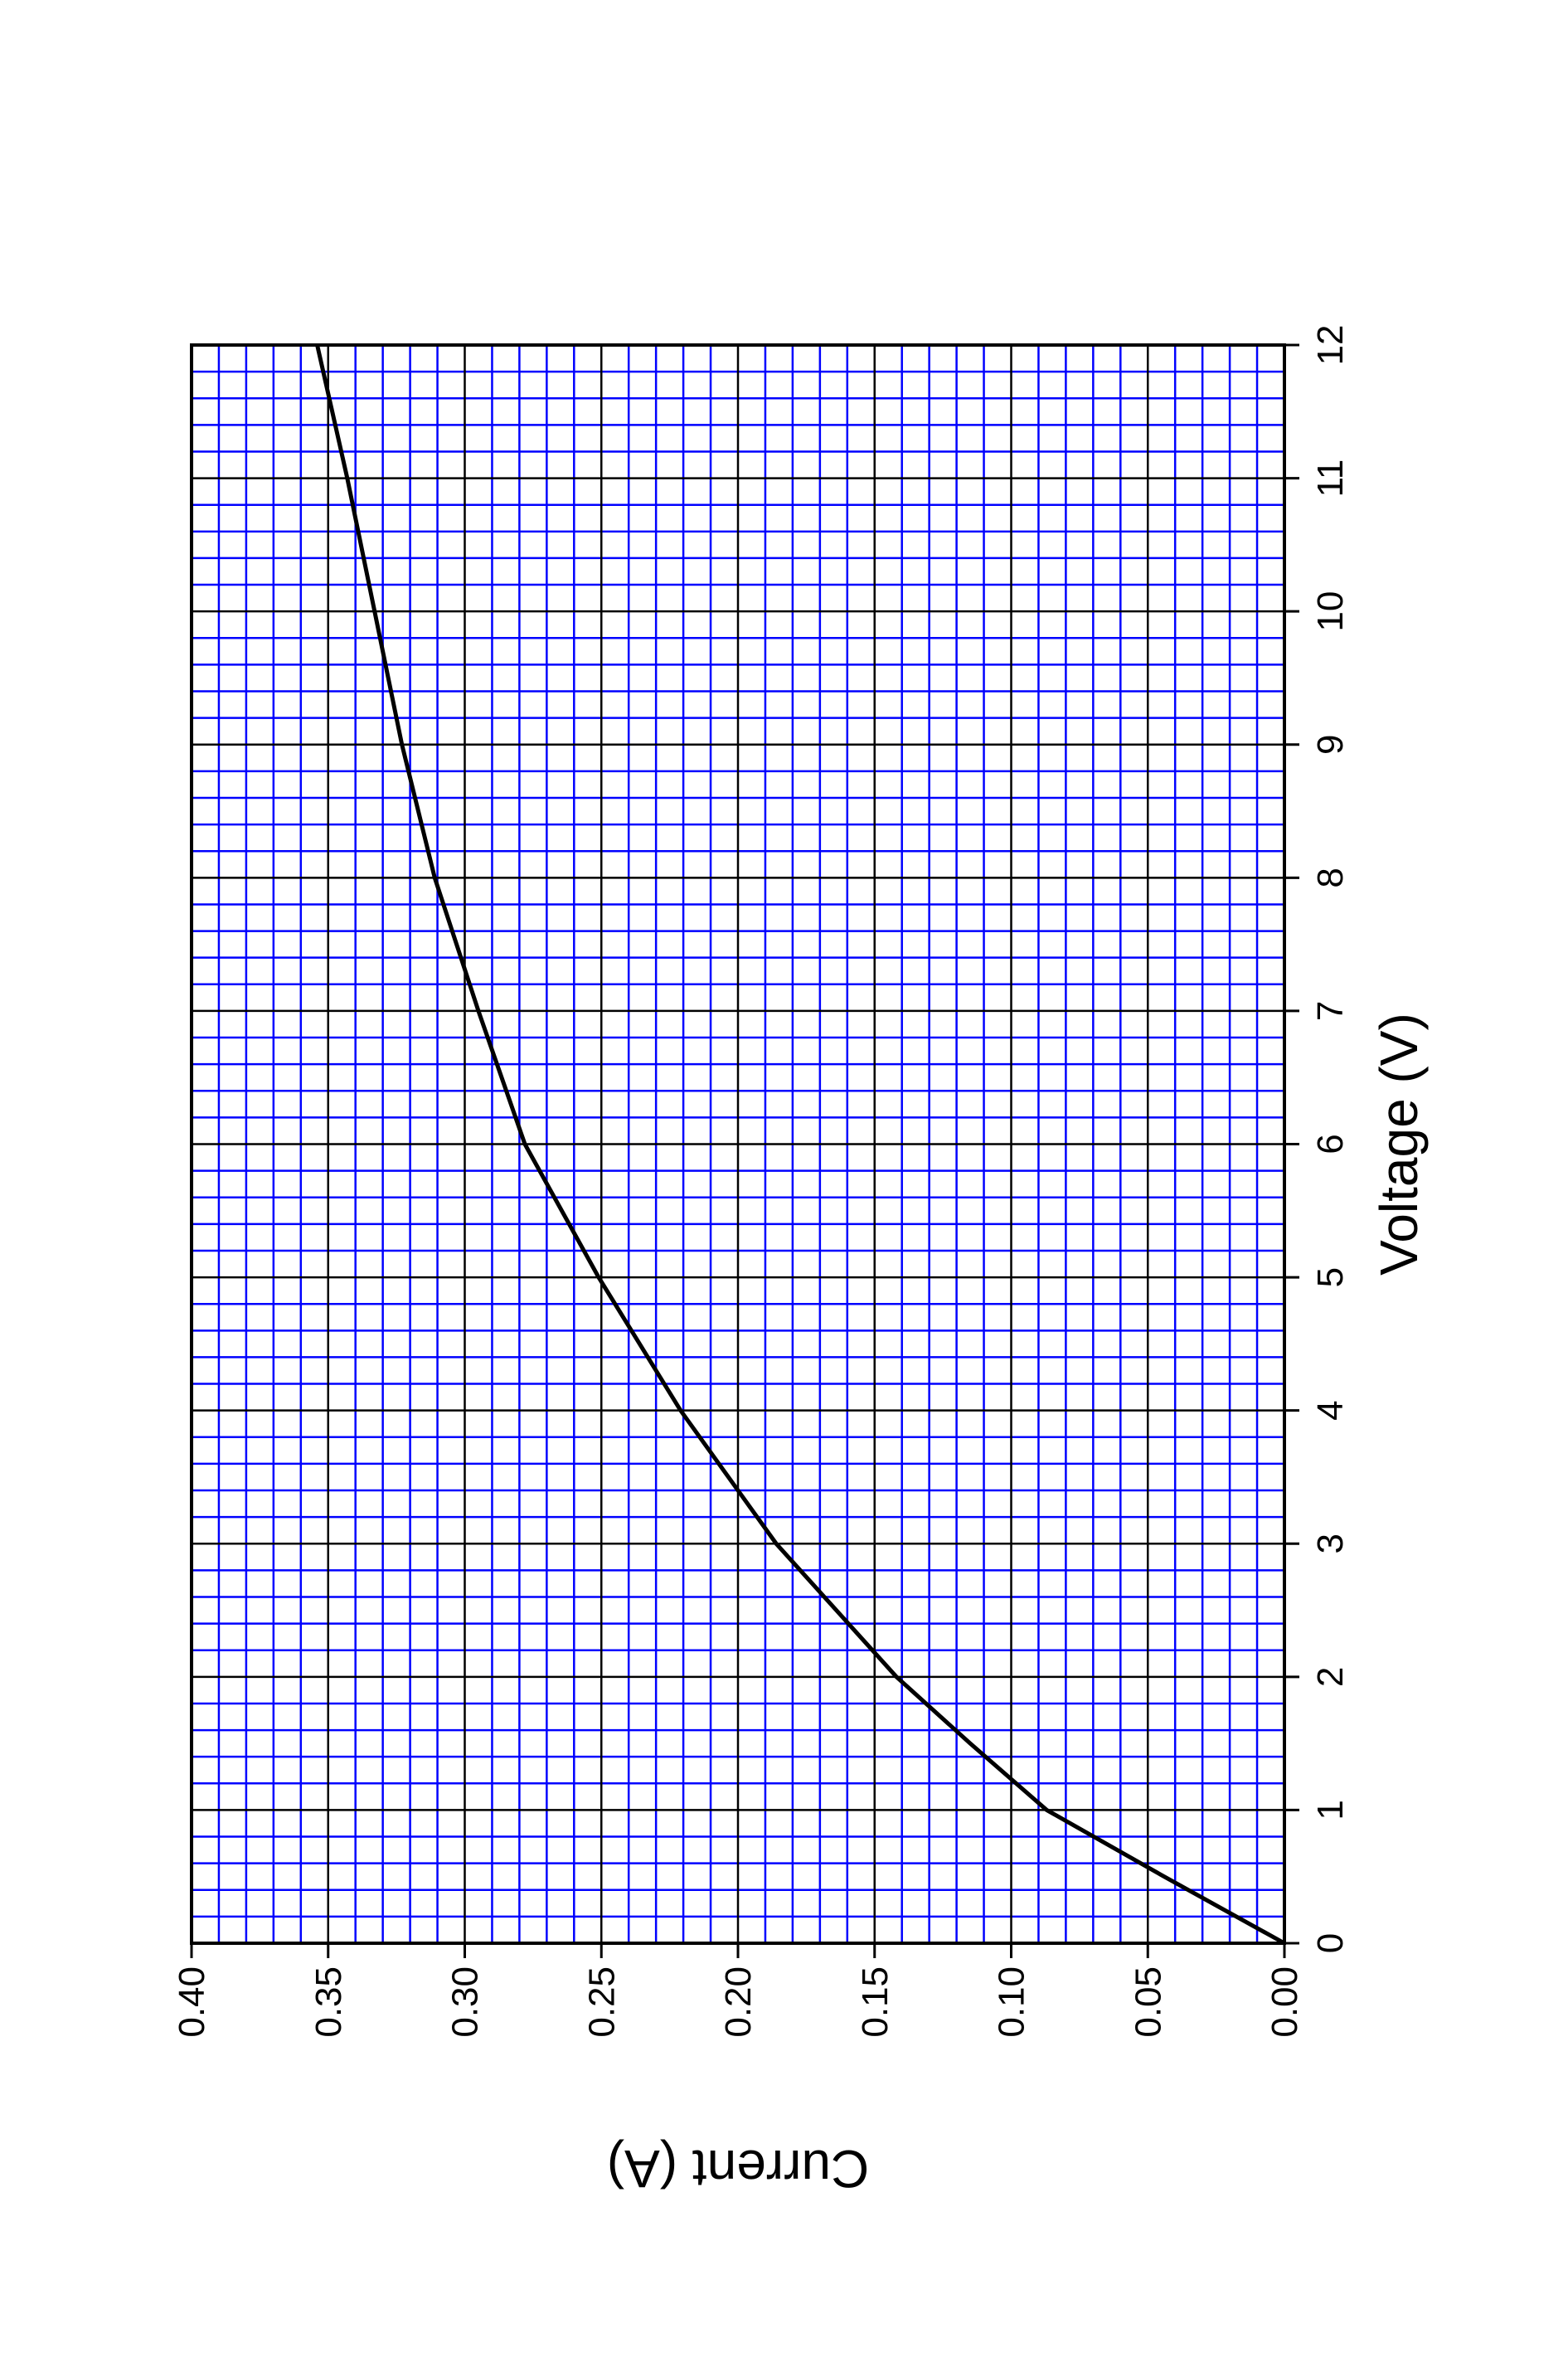  What do you see at coordinates (1330, 611) in the screenshot?
I see `x-tick-label: 10` at bounding box center [1330, 611].